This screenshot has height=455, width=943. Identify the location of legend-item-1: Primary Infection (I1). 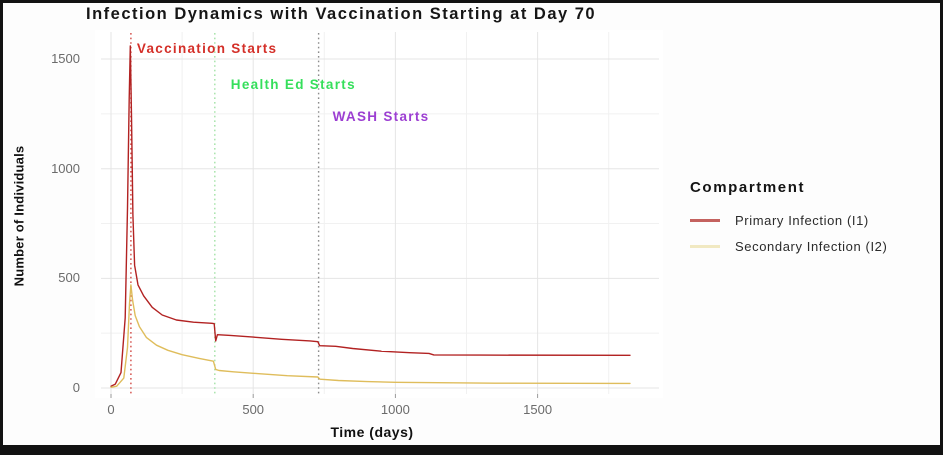
(788, 220).